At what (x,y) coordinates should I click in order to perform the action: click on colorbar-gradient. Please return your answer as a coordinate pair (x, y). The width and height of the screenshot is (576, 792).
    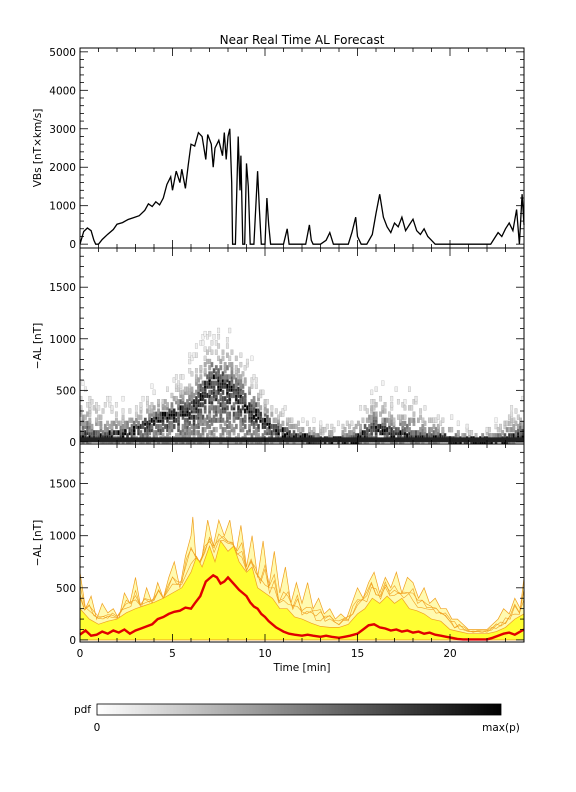
    Looking at the image, I should click on (299, 709).